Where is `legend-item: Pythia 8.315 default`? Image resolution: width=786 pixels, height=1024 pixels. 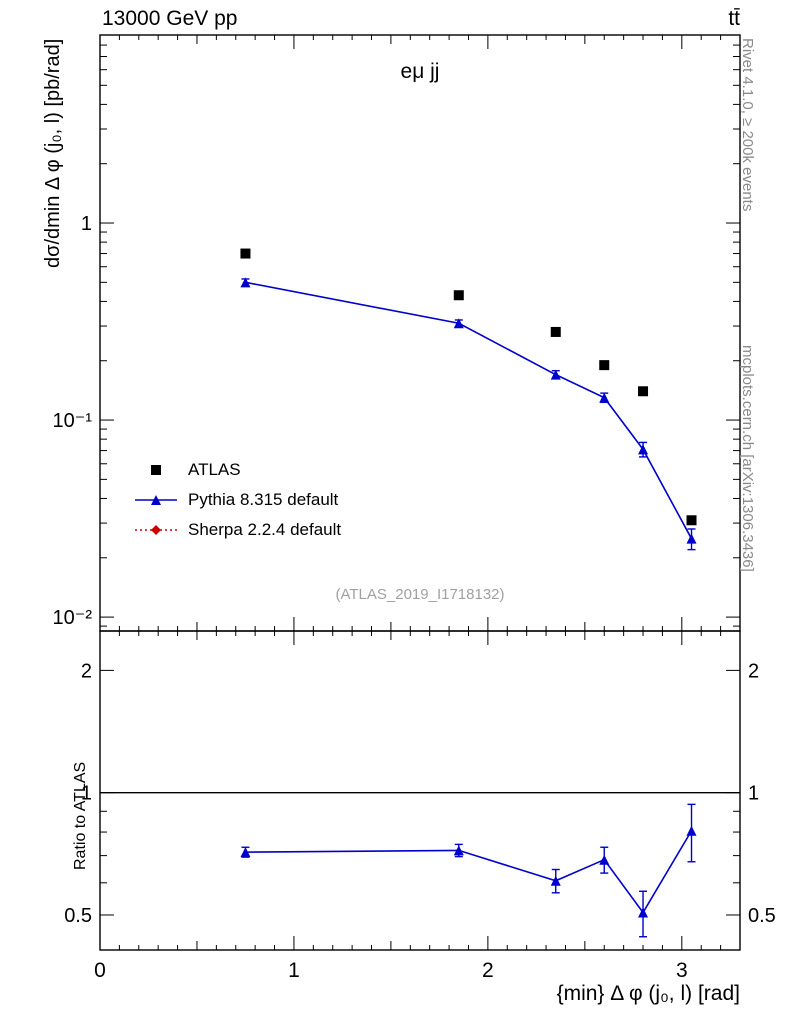 legend-item: Pythia 8.315 default is located at coordinates (237, 500).